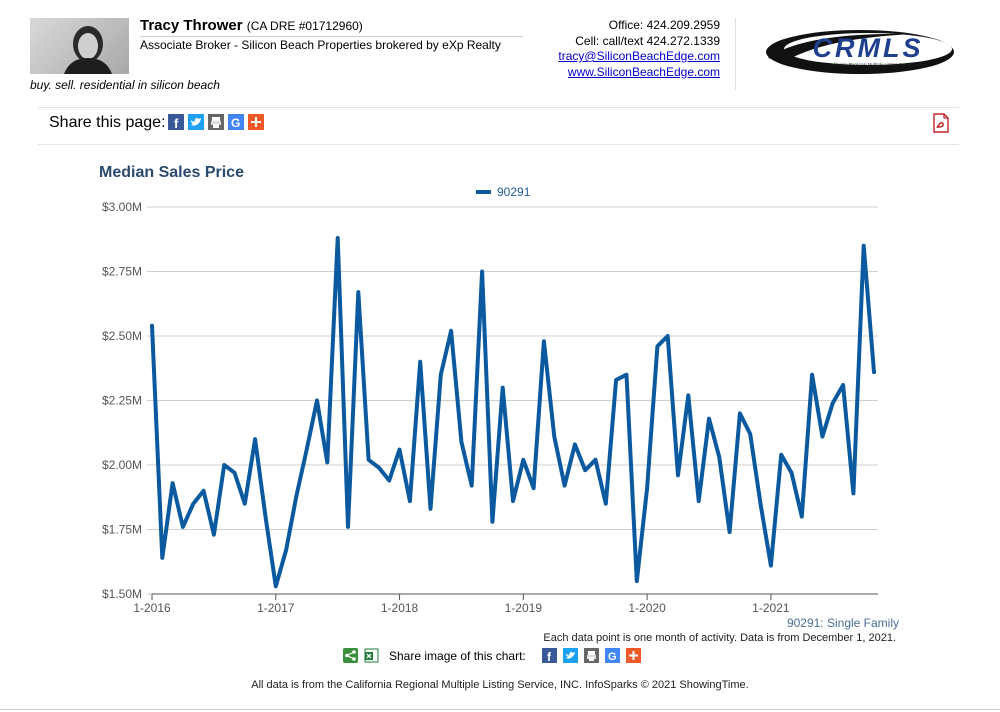 The image size is (1000, 712). I want to click on cell-phone: Cell: call/text 424.272.1339, so click(647, 40).